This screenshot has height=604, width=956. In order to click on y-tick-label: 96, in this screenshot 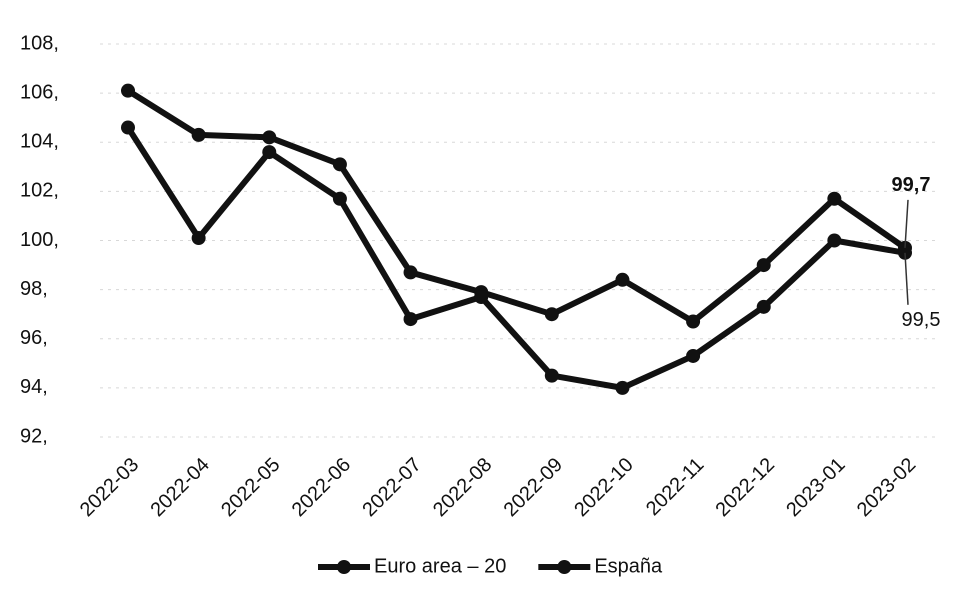, I will do `click(34, 338)`.